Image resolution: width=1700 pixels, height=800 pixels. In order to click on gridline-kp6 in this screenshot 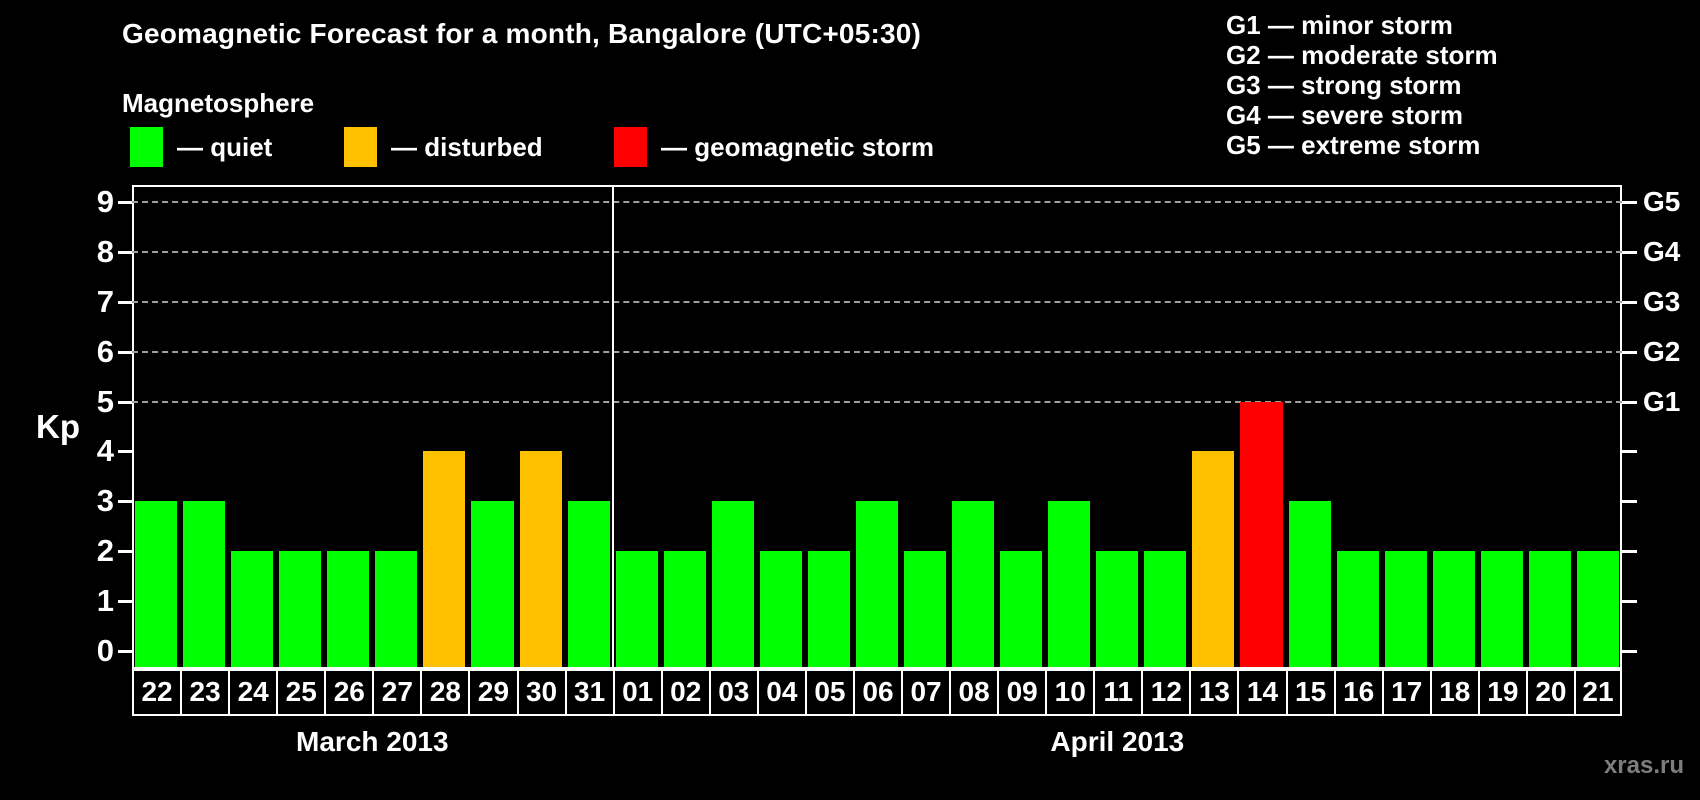, I will do `click(877, 351)`.